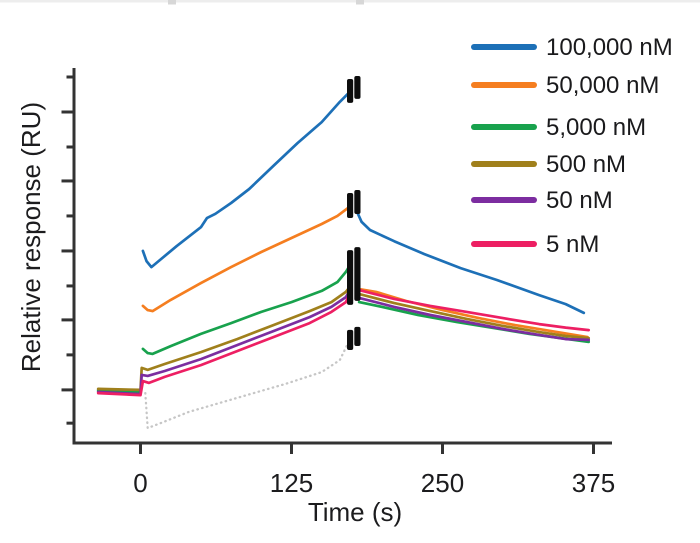  I want to click on x-tick-label: 250, so click(442, 483).